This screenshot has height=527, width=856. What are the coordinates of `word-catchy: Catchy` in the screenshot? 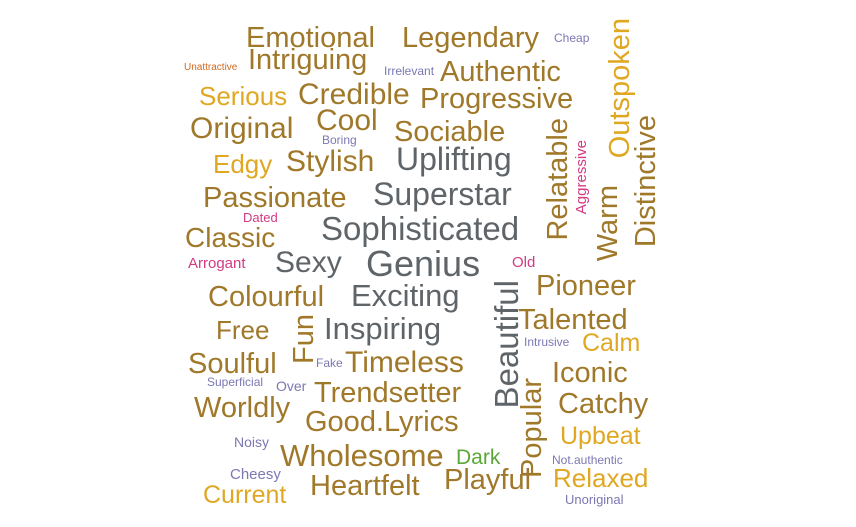 It's located at (603, 404).